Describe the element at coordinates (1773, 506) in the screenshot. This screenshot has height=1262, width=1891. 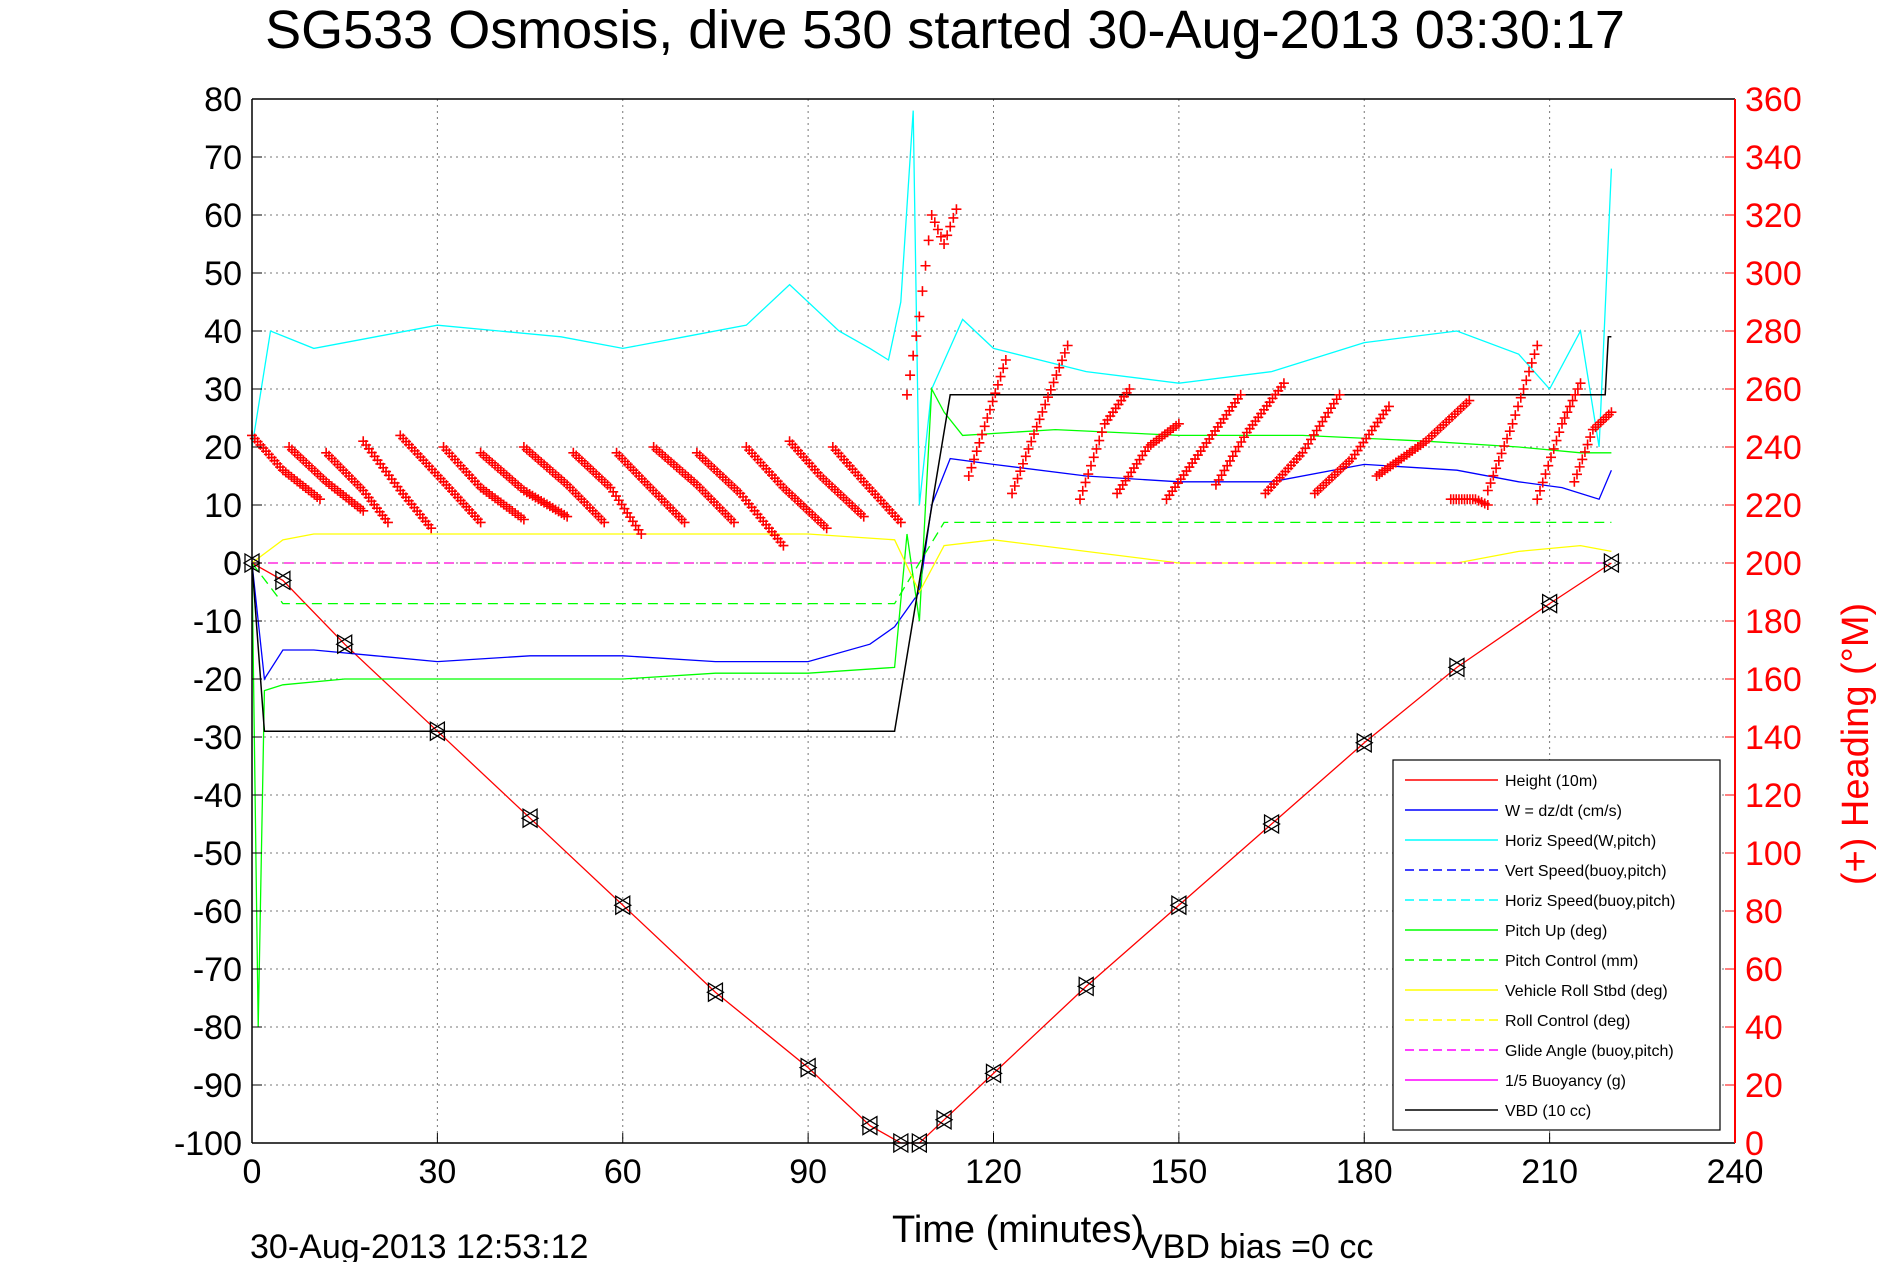
I see `y-right-tick-label: 220` at that location.